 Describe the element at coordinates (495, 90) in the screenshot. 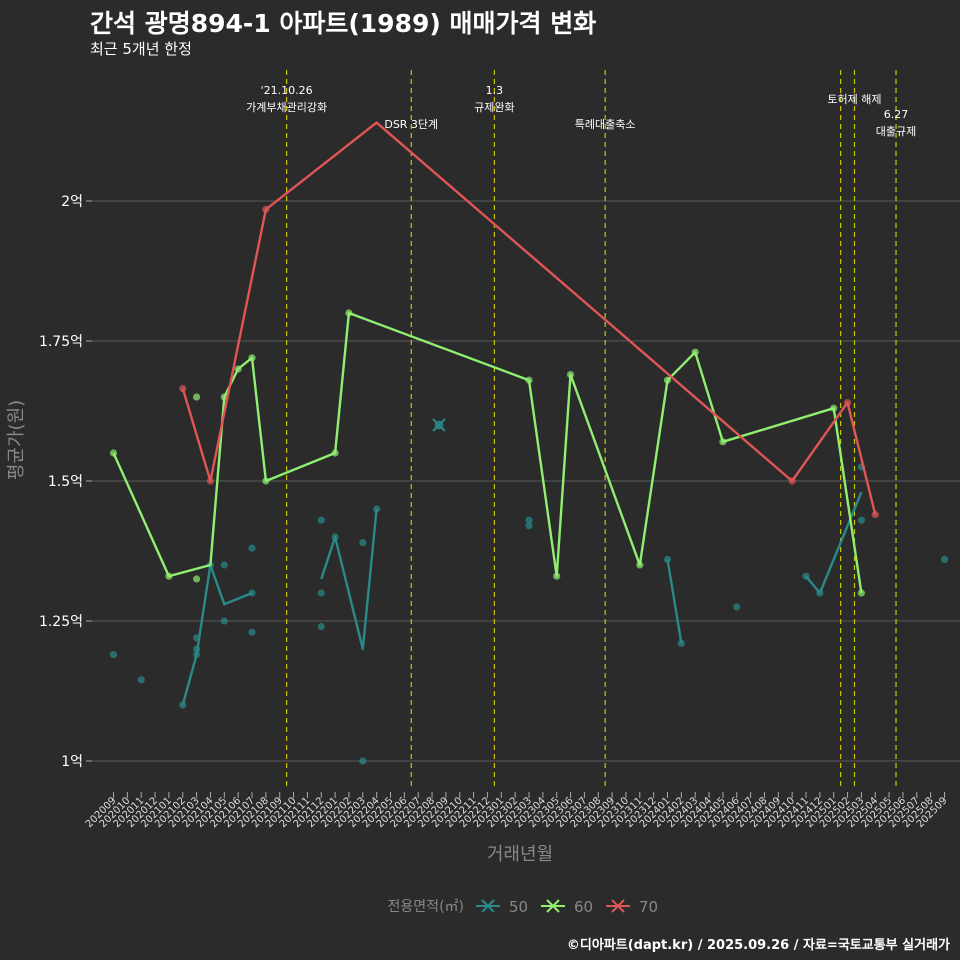

I see `event-label: 1.3` at that location.